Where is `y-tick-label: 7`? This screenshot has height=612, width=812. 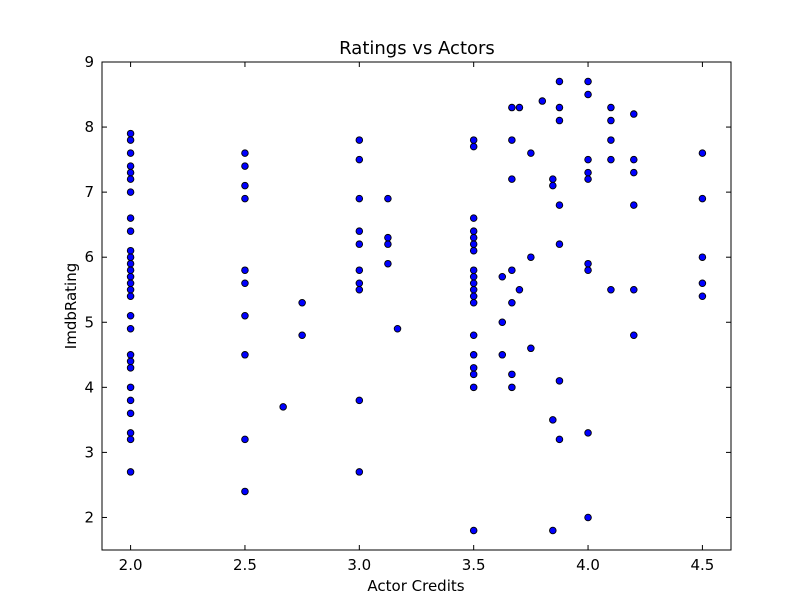 y-tick-label: 7 is located at coordinates (89, 192).